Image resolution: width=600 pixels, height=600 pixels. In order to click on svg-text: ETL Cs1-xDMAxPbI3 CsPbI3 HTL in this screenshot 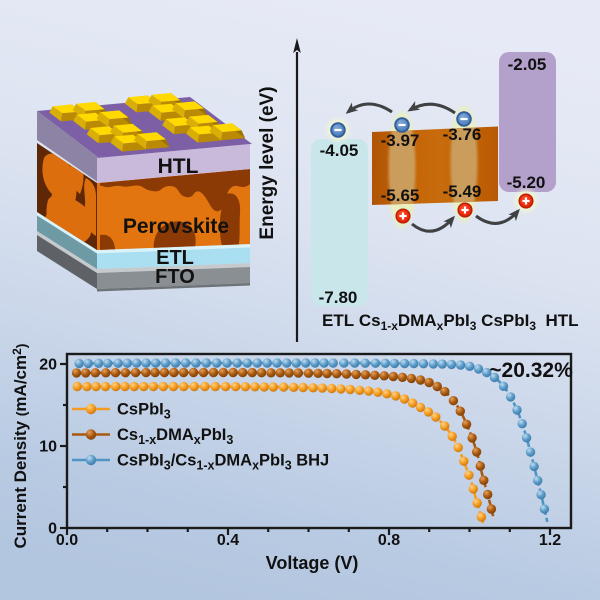, I will do `click(450, 322)`.